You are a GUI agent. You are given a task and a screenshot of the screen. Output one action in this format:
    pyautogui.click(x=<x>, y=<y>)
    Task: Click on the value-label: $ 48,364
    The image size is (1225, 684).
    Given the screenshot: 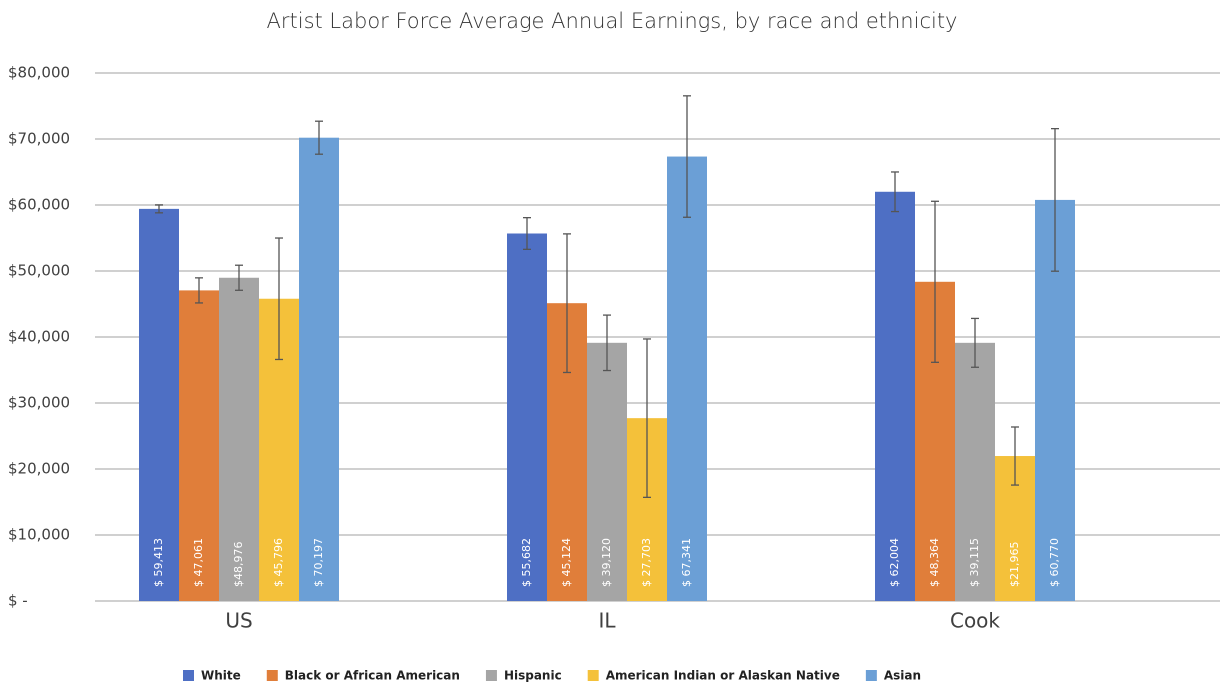 What is the action you would take?
    pyautogui.click(x=934, y=562)
    